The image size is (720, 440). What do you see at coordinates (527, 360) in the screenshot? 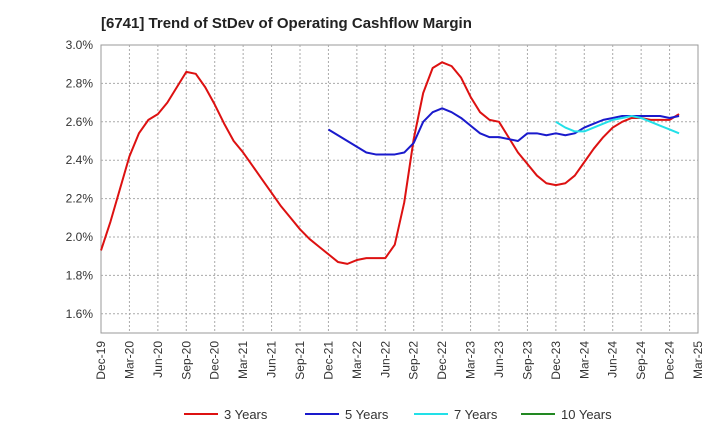
I see `x-tick-label: Sep-23` at bounding box center [527, 360].